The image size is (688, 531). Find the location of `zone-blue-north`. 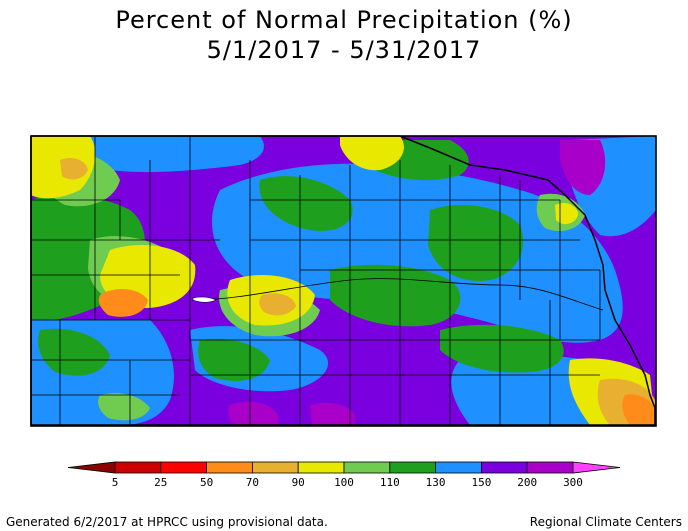

zone-blue-north is located at coordinates (176, 154).